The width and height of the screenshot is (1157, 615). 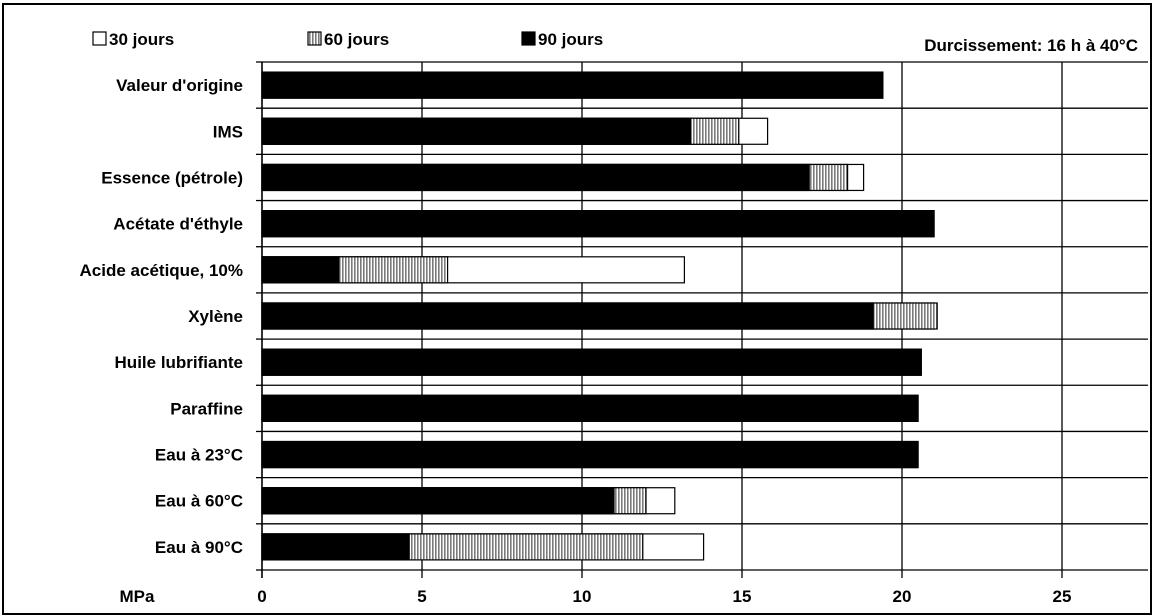 What do you see at coordinates (261, 596) in the screenshot?
I see `x-tick-label: 0` at bounding box center [261, 596].